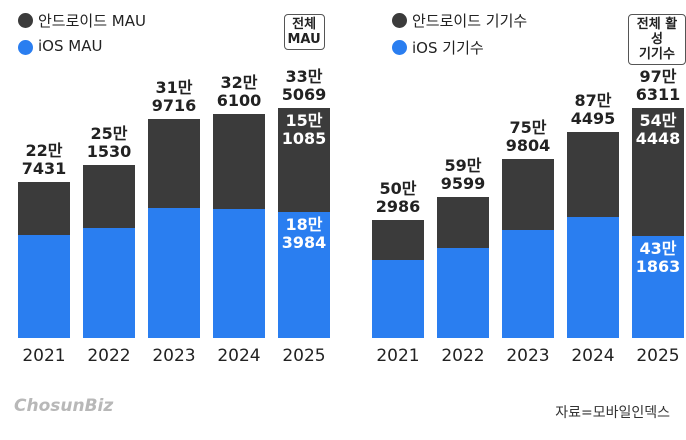 The height and width of the screenshot is (440, 686). What do you see at coordinates (304, 129) in the screenshot?
I see `segment-label: 15만 1085` at bounding box center [304, 129].